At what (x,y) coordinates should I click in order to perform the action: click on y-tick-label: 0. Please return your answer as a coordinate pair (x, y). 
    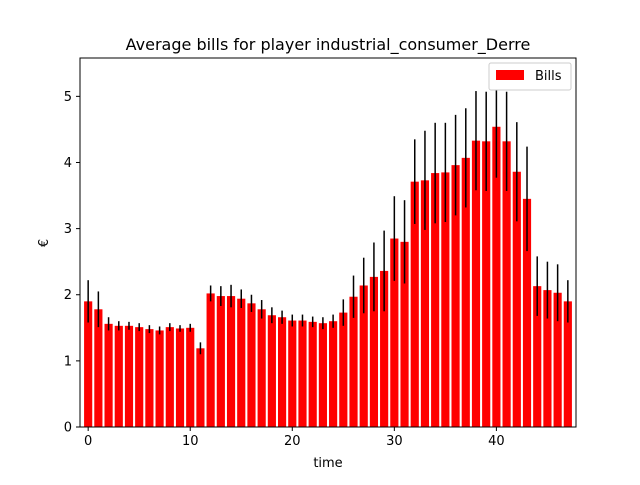
    Looking at the image, I should click on (68, 428).